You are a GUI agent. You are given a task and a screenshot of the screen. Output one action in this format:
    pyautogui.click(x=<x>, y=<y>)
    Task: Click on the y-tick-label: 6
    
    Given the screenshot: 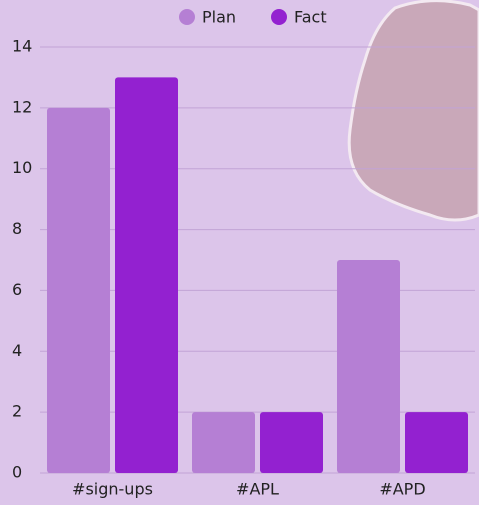 What is the action you would take?
    pyautogui.click(x=17, y=289)
    